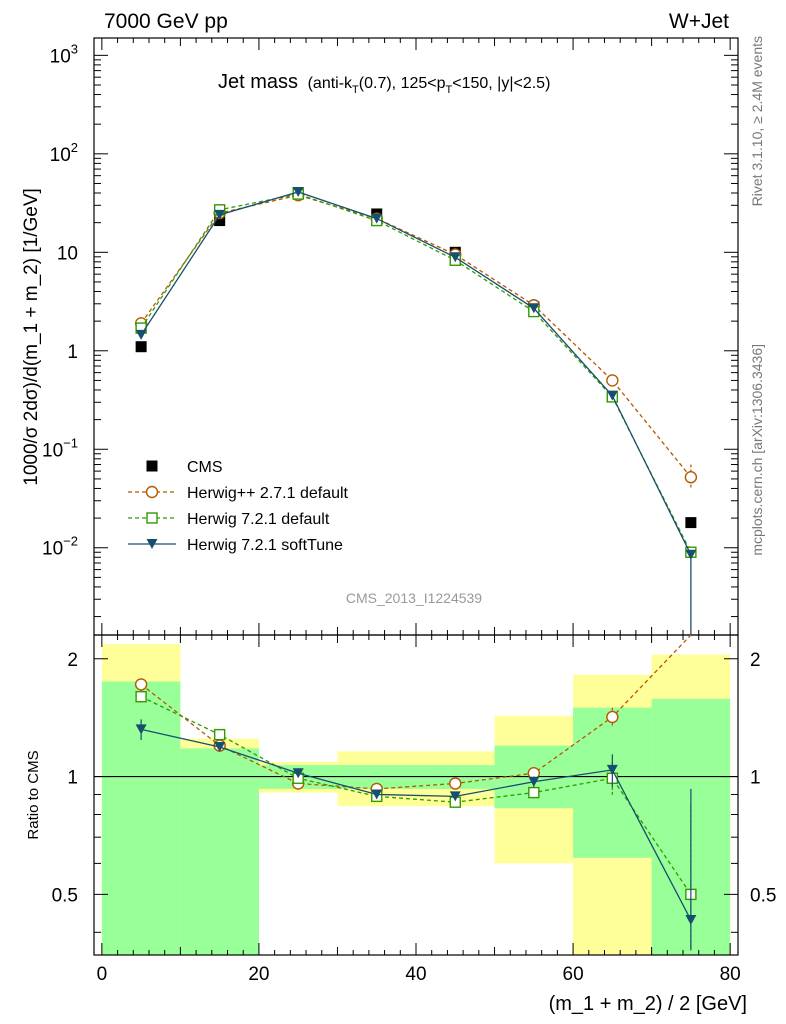  What do you see at coordinates (258, 519) in the screenshot?
I see `legend-label: Herwig 7.2.1 default` at bounding box center [258, 519].